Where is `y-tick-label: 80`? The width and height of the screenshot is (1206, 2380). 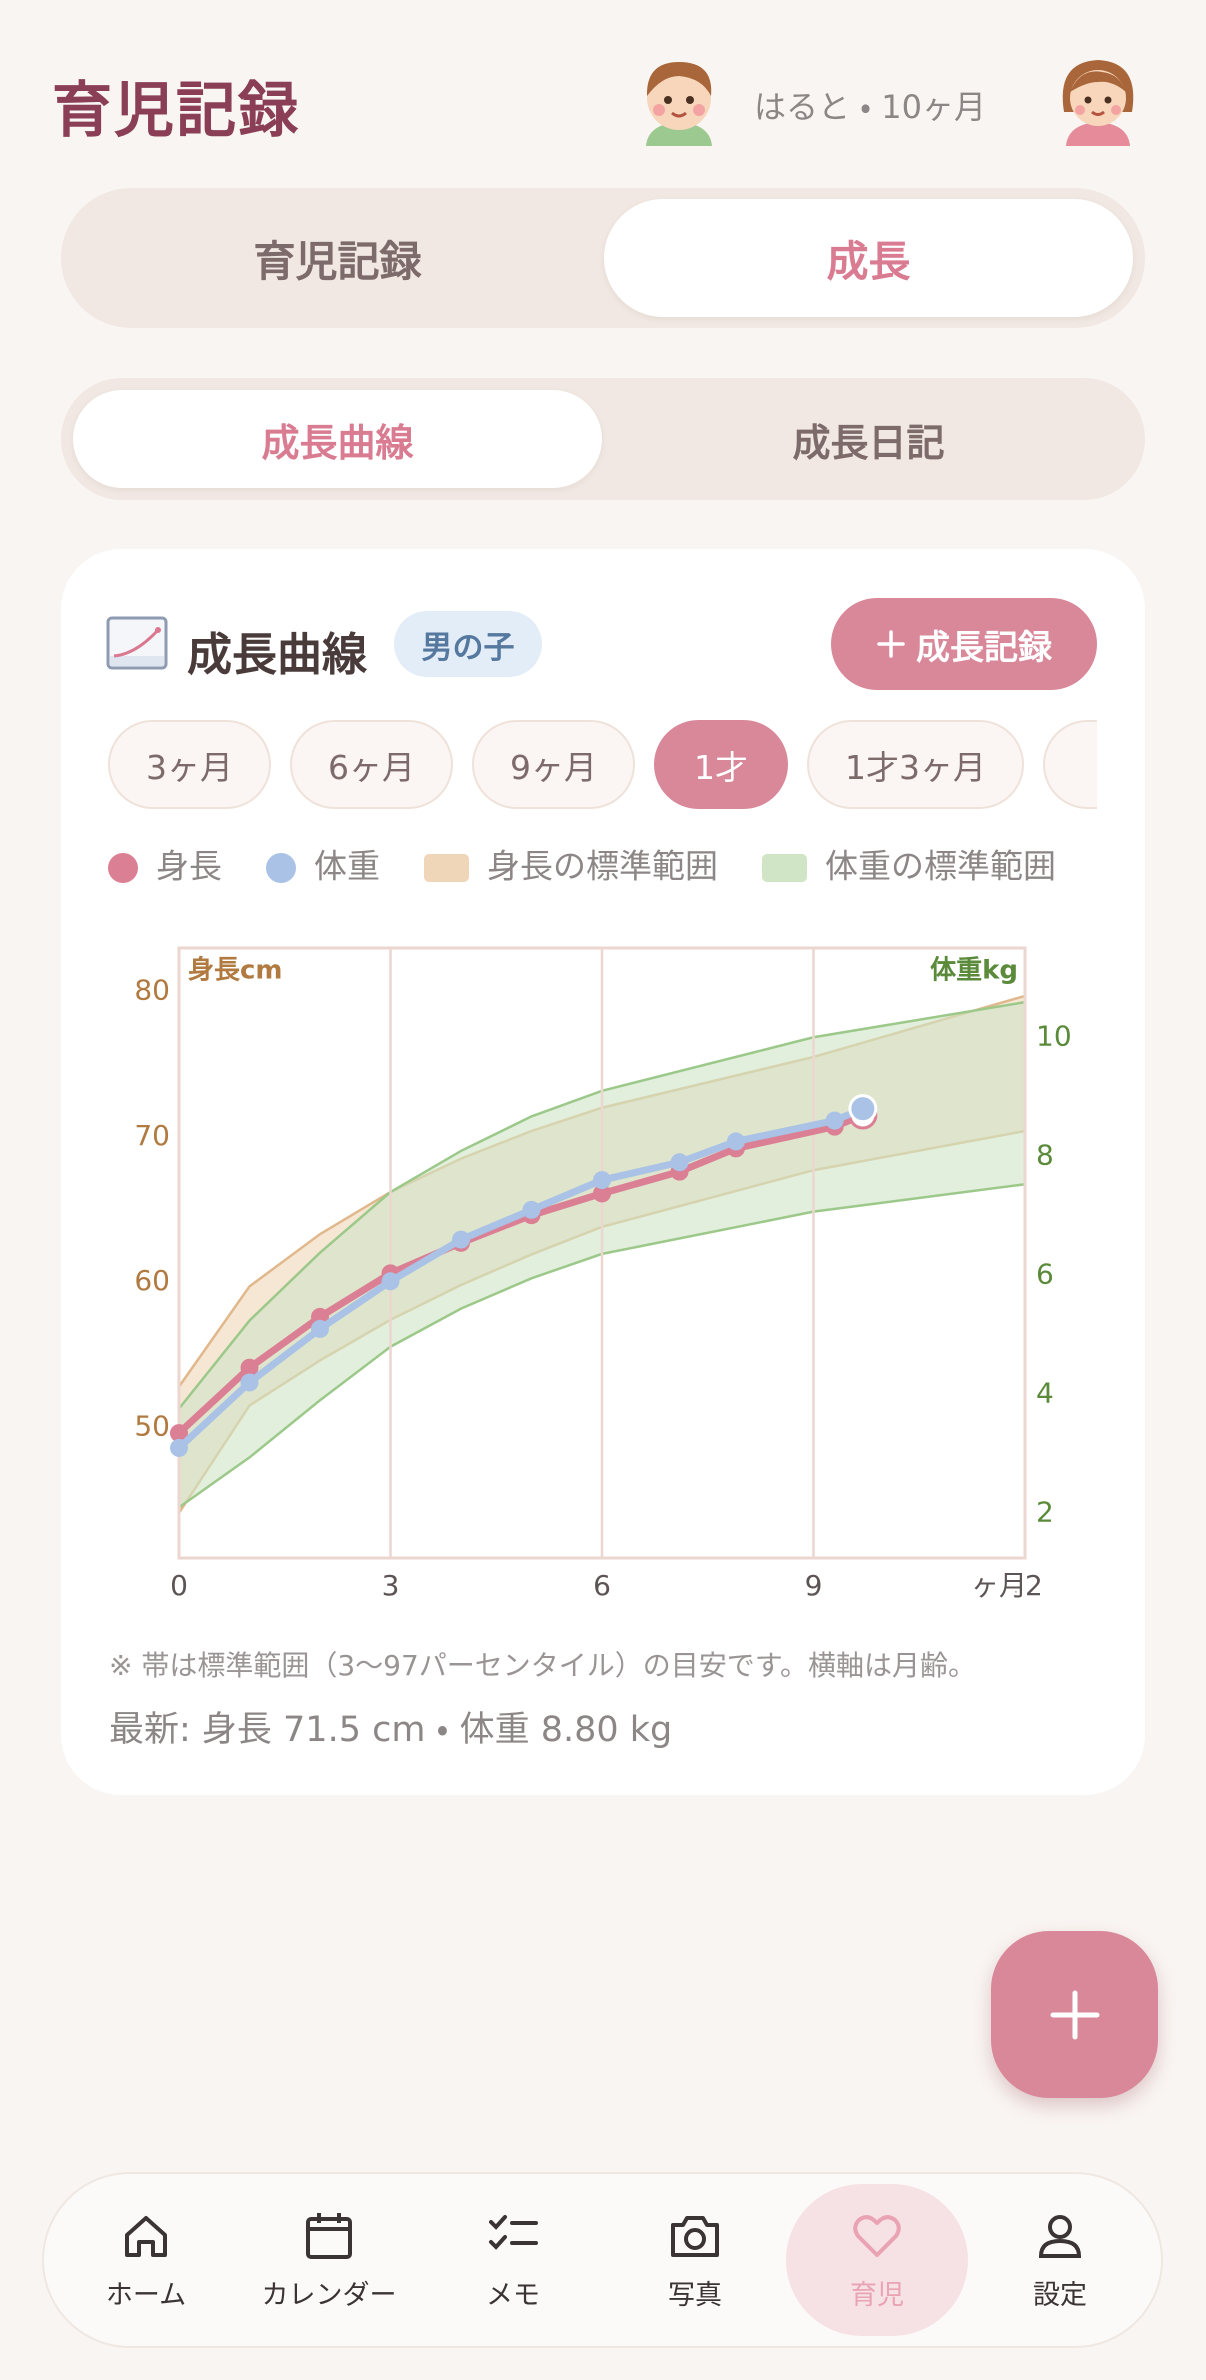 y-tick-label: 80 is located at coordinates (152, 990).